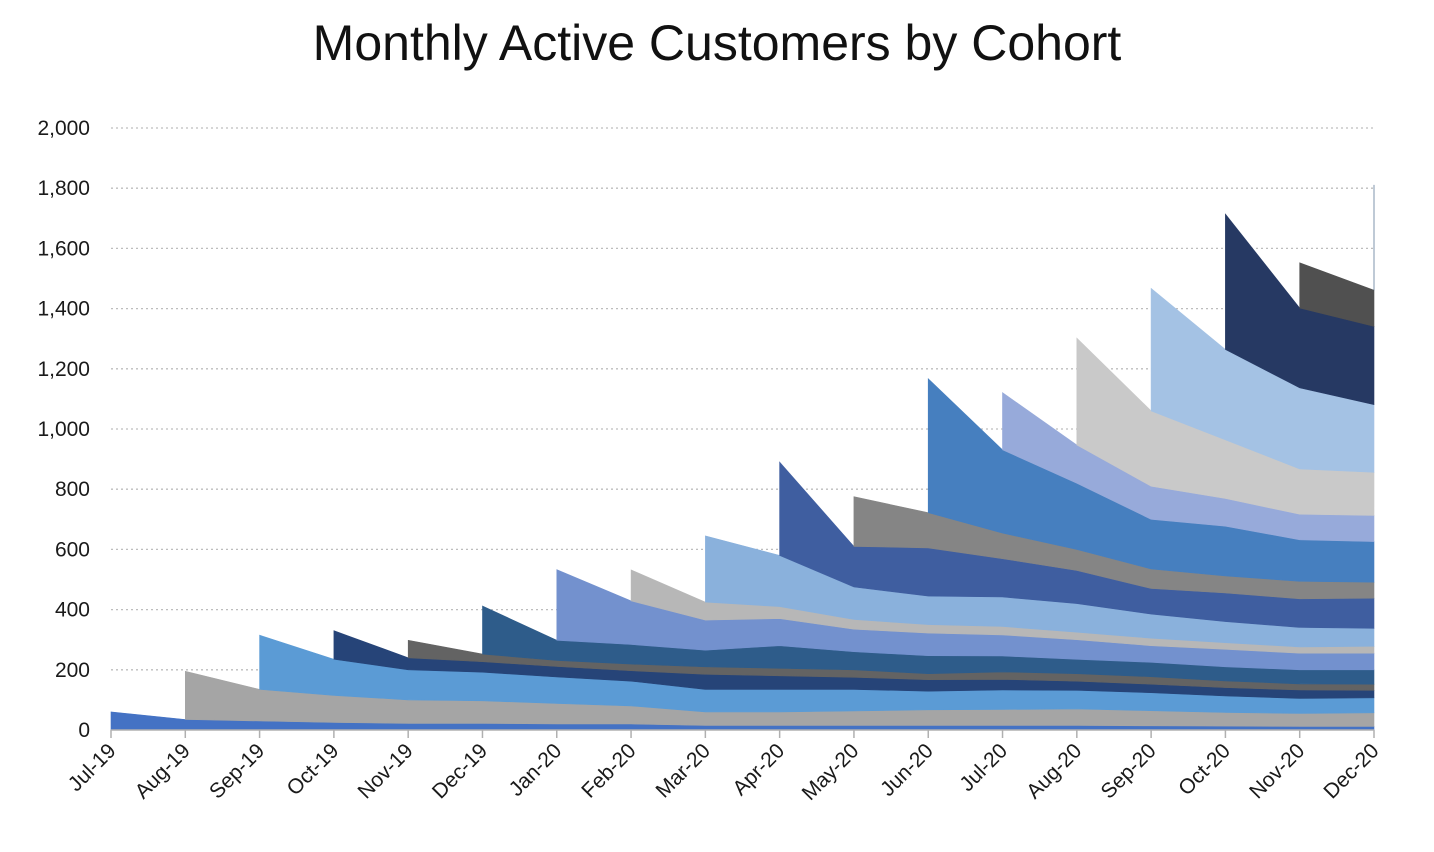 The height and width of the screenshot is (852, 1434). I want to click on x-tick-label: Dec-19, so click(460, 771).